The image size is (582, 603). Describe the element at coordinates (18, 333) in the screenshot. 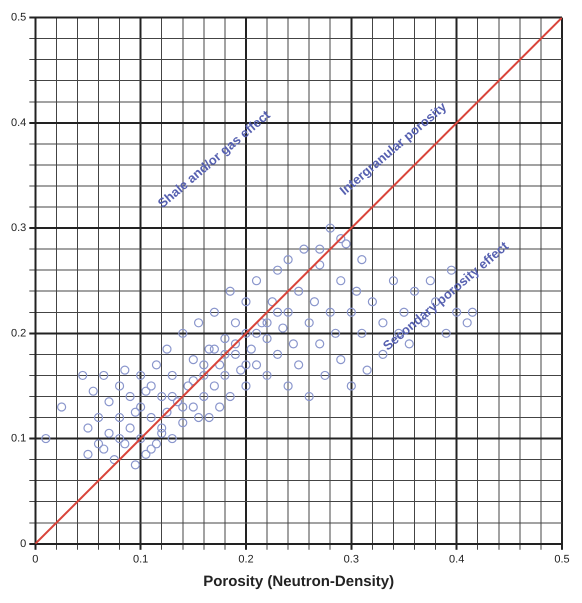

I see `y-tick-label: 0.2` at that location.